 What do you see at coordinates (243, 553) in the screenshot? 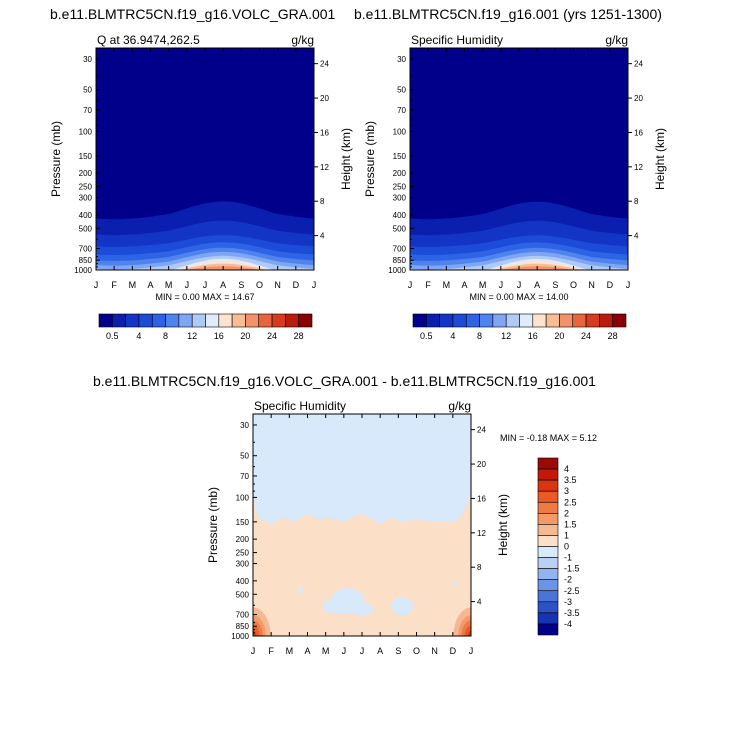
I see `pressure-tick-label: 250` at bounding box center [243, 553].